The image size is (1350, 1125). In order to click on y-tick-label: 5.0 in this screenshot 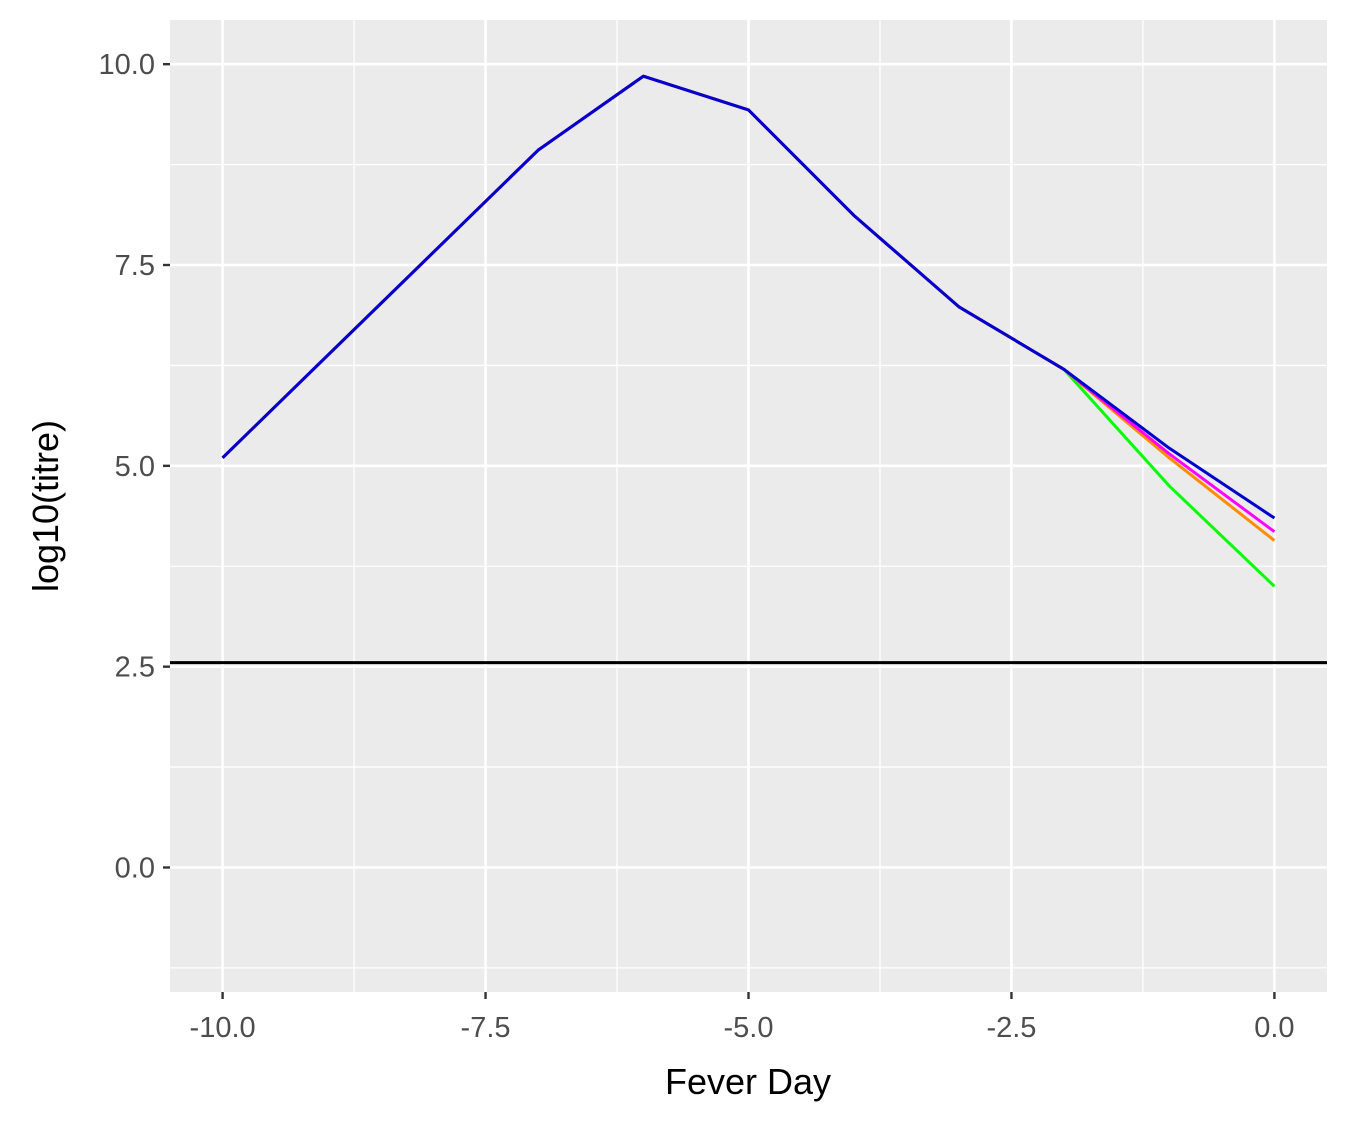, I will do `click(135, 467)`.